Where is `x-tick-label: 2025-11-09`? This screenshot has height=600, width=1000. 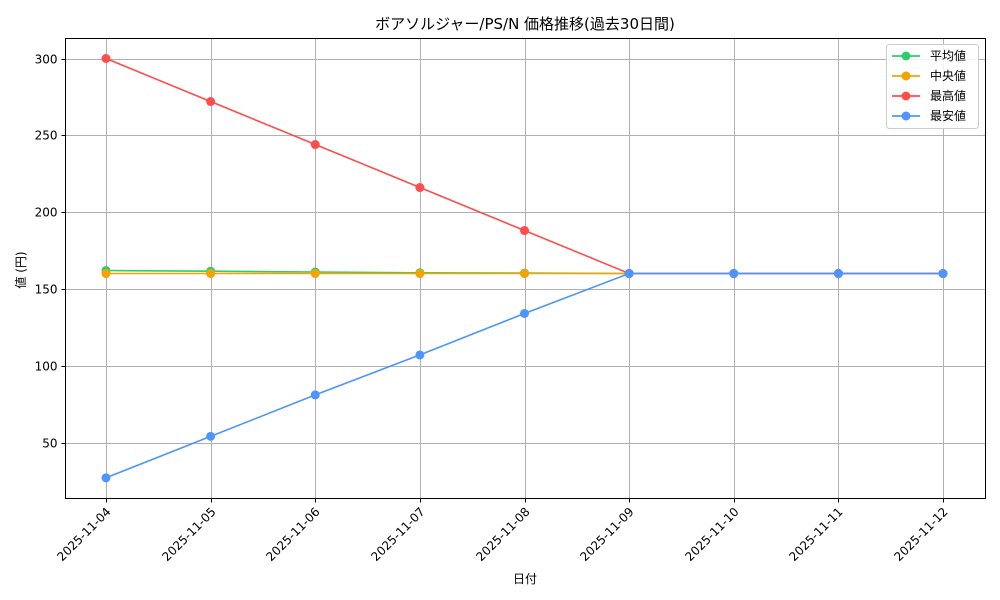
x-tick-label: 2025-11-09 is located at coordinates (606, 534).